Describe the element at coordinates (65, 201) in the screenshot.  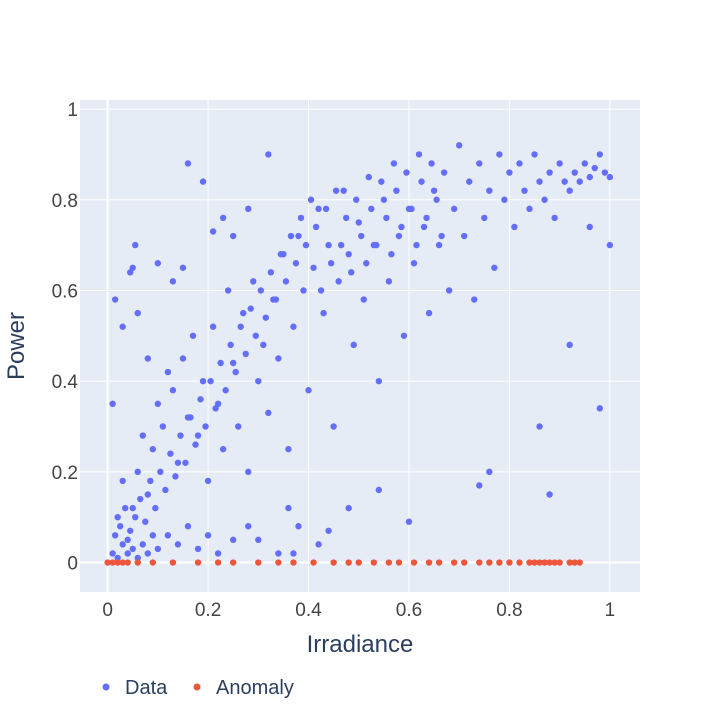
I see `y-tick-label: 0.8` at that location.